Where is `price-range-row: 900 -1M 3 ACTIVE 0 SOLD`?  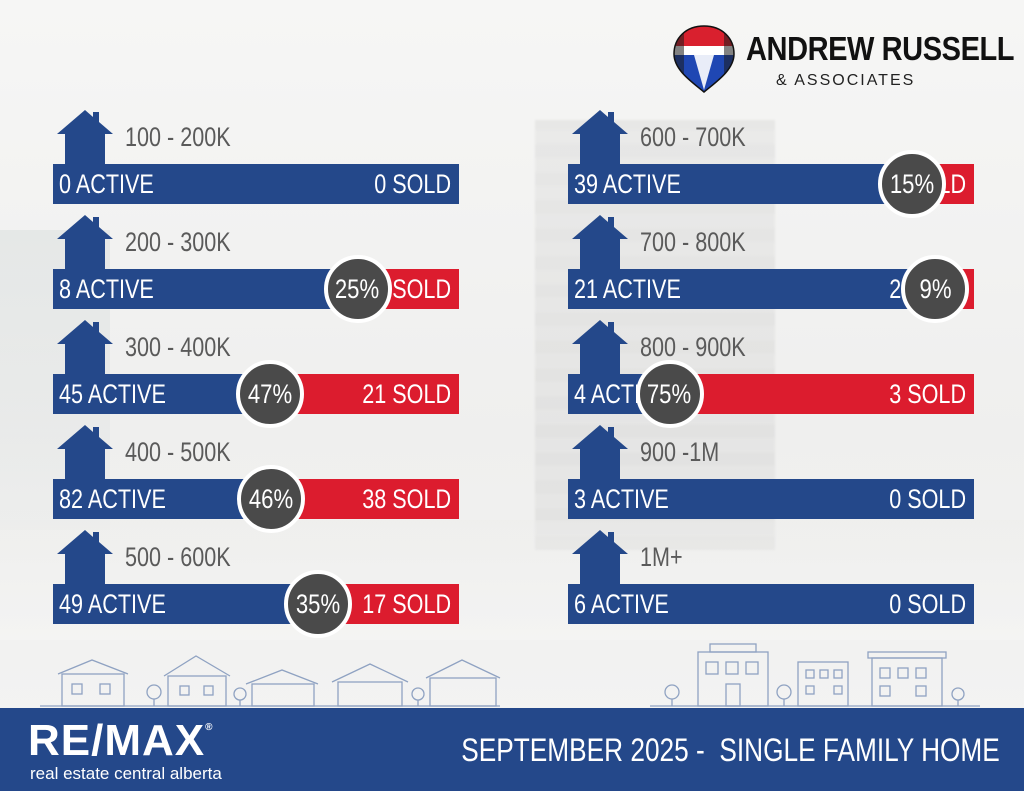 price-range-row: 900 -1M 3 ACTIVE 0 SOLD is located at coordinates (771, 475).